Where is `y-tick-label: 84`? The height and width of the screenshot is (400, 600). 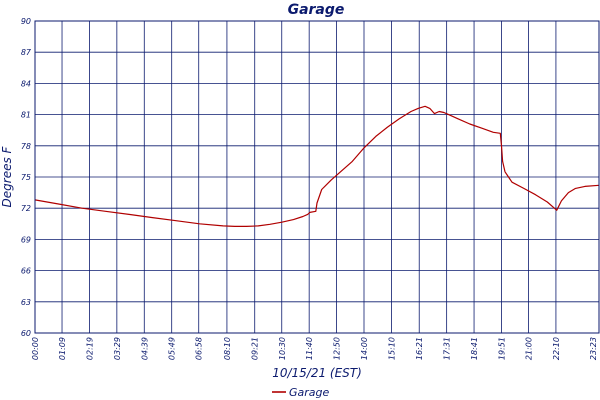 y-tick-label: 84 is located at coordinates (26, 83).